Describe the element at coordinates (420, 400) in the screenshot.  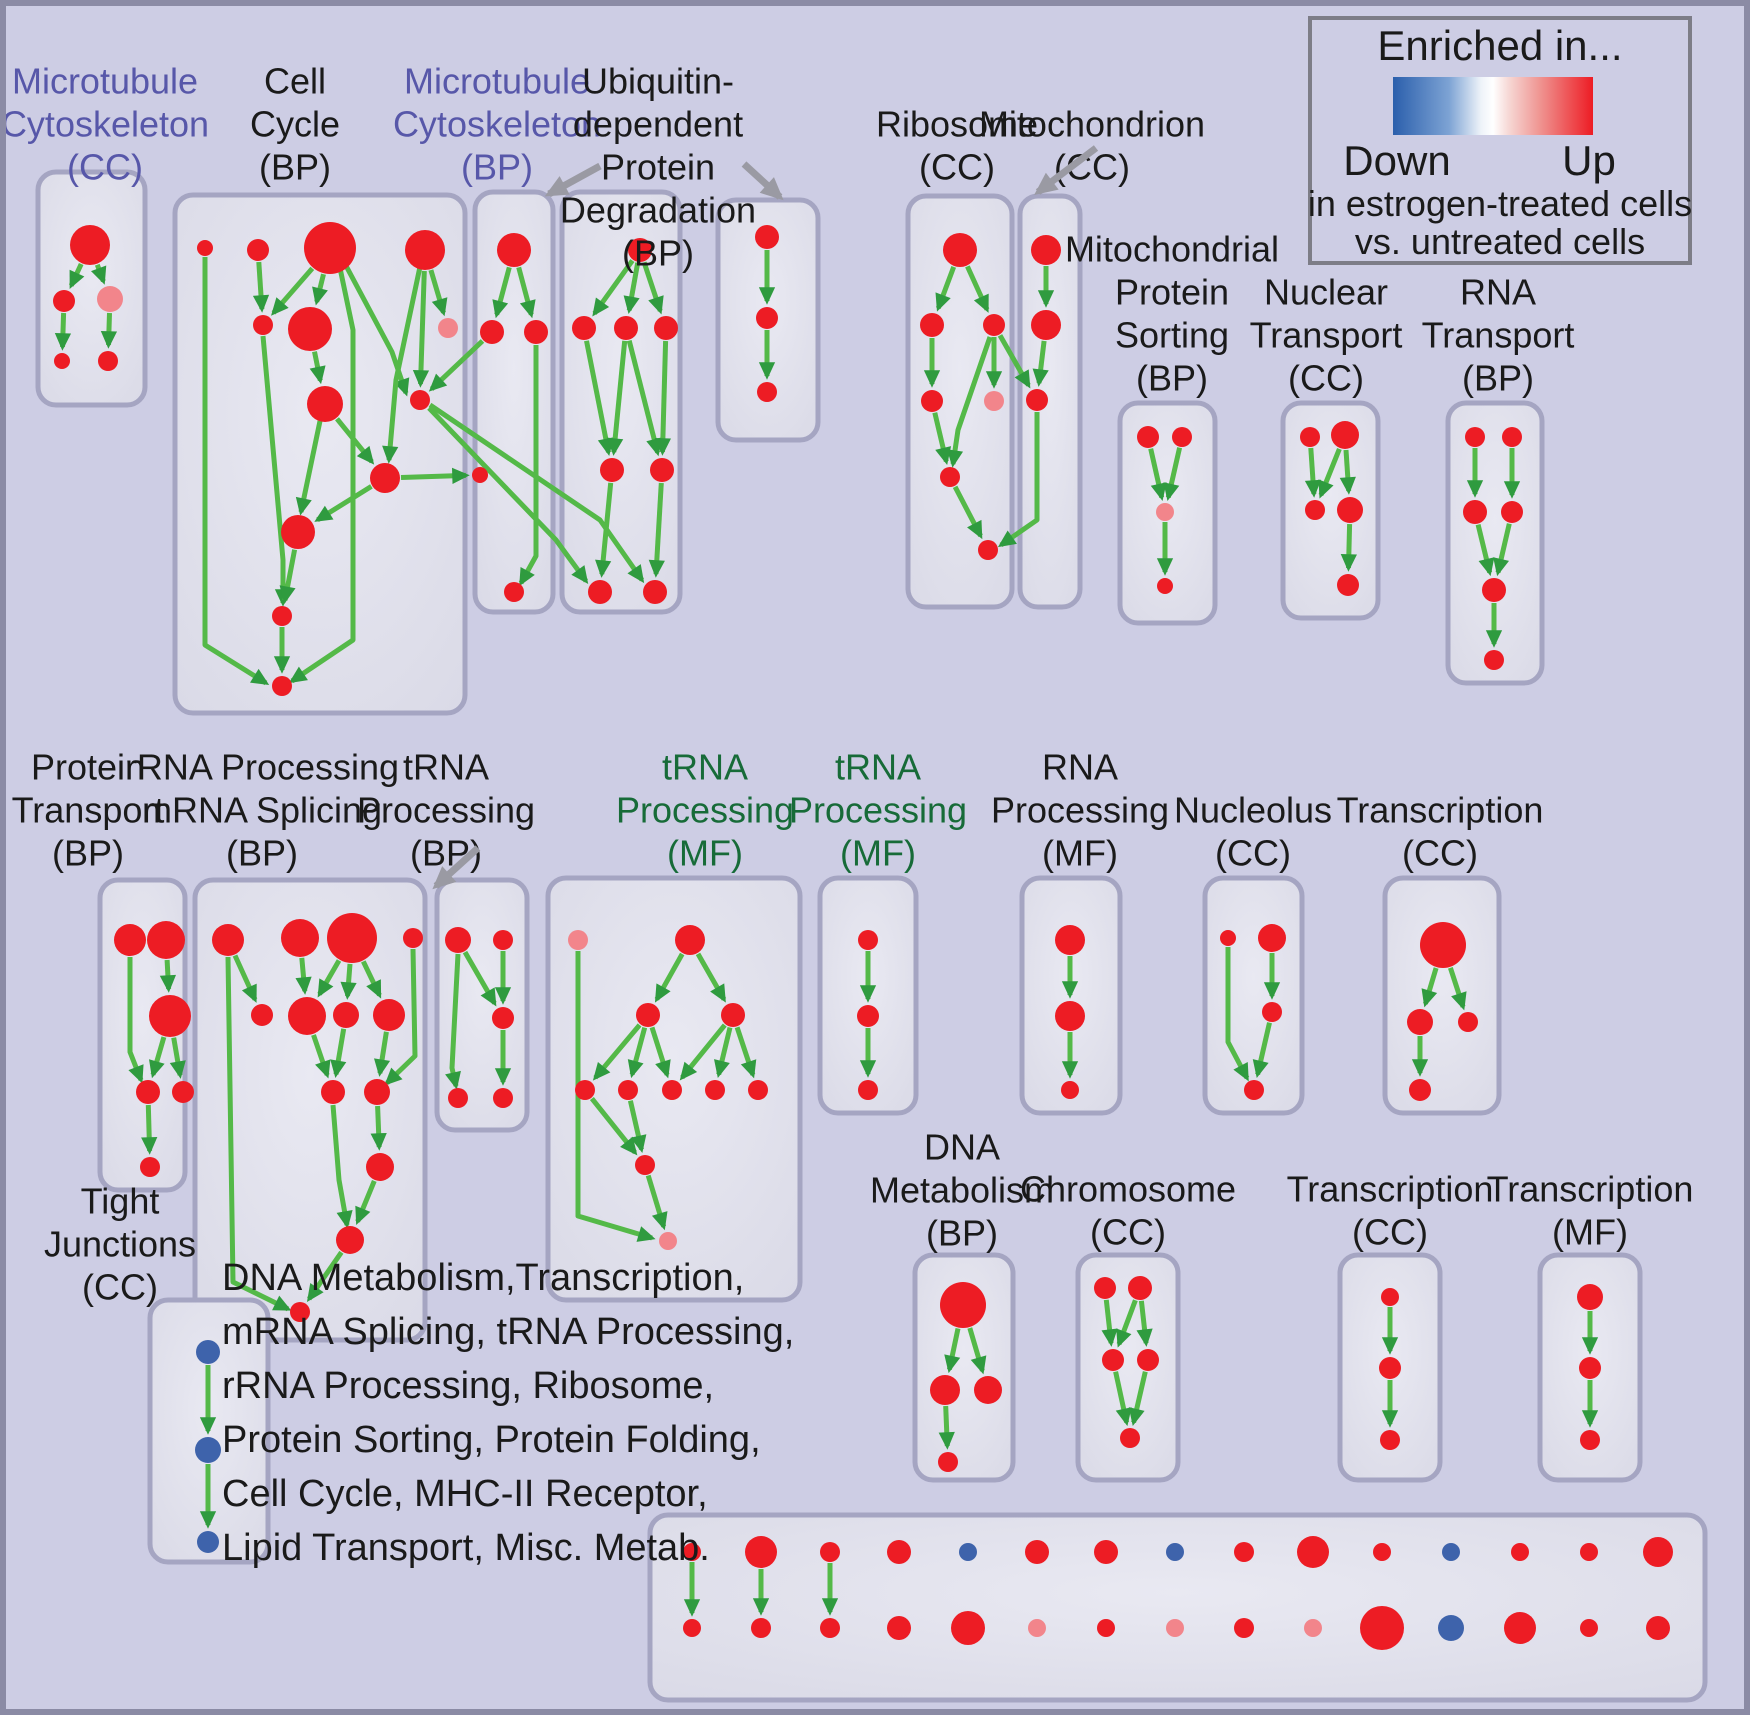
I see `go-term-node-cc_hub` at that location.